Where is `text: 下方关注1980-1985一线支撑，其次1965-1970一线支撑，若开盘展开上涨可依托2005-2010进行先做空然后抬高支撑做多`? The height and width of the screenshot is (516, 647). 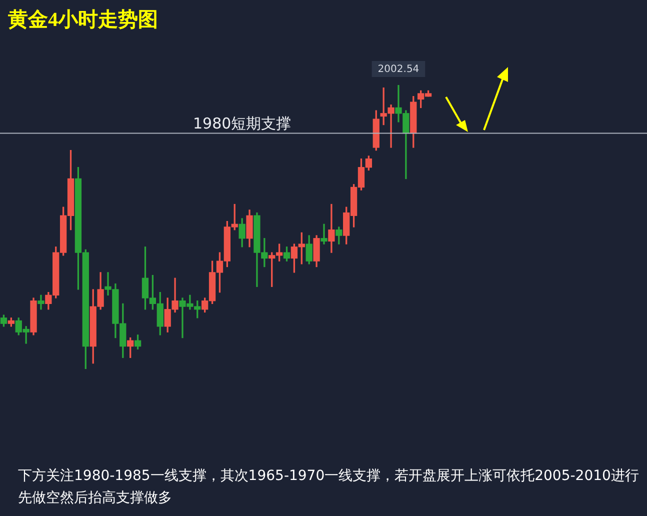
text: 下方关注1980-1985一线支撑，其次1965-1970一线支撑，若开盘展开上涨可依托2005-2010进行先做空然后抬高支撑做多 is located at coordinates (329, 487).